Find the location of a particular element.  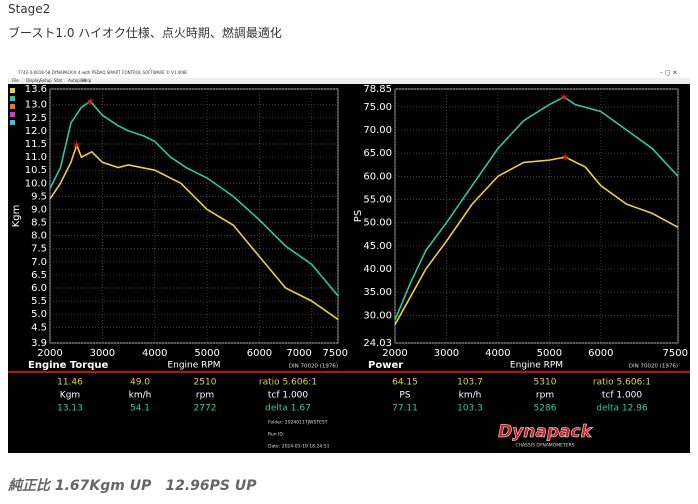

y-tick-label: 5.0 is located at coordinates (39, 314).